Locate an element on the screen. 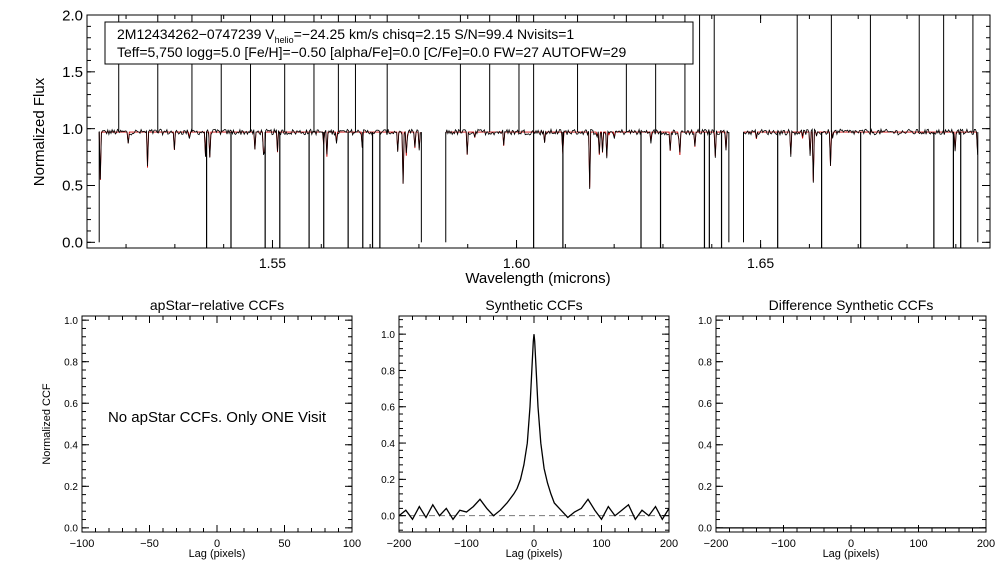  model-spectrum-line is located at coordinates (587, 159).